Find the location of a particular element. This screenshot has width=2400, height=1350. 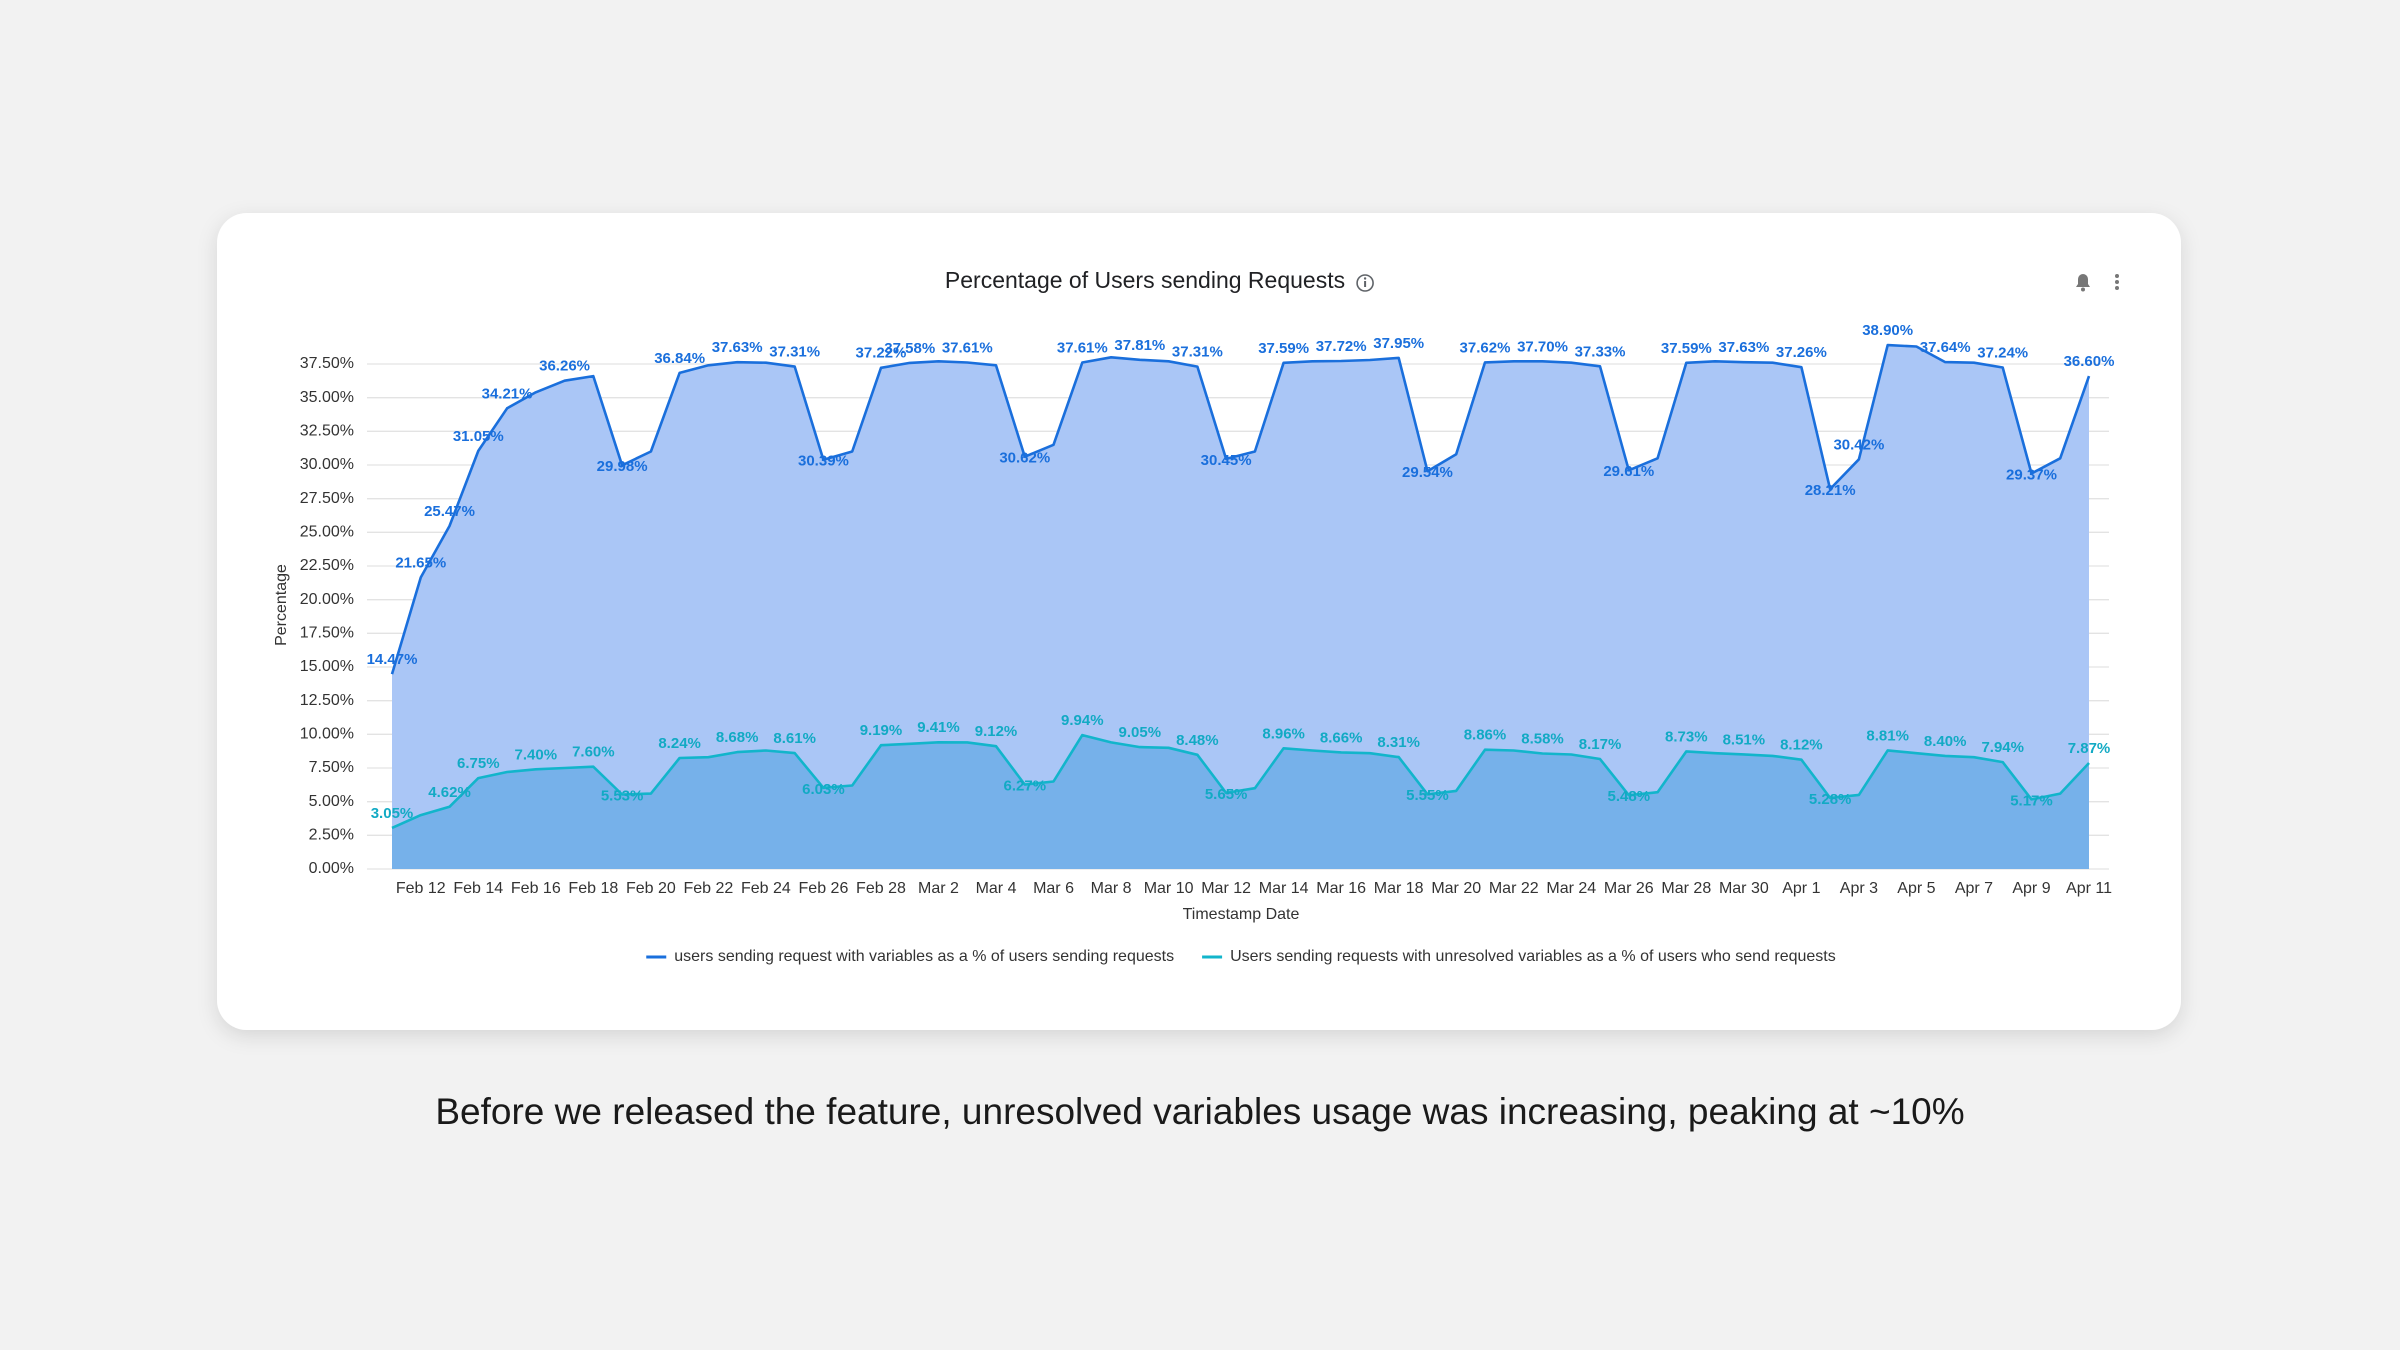

data-label: 28.21% is located at coordinates (1830, 490).